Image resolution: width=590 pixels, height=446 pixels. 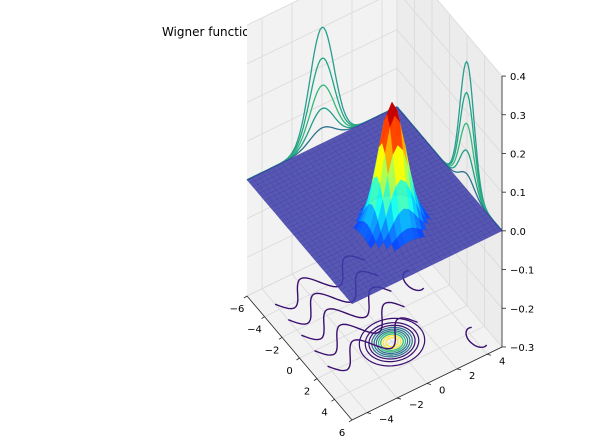 I want to click on y-tick-label: −2, so click(x=416, y=405).